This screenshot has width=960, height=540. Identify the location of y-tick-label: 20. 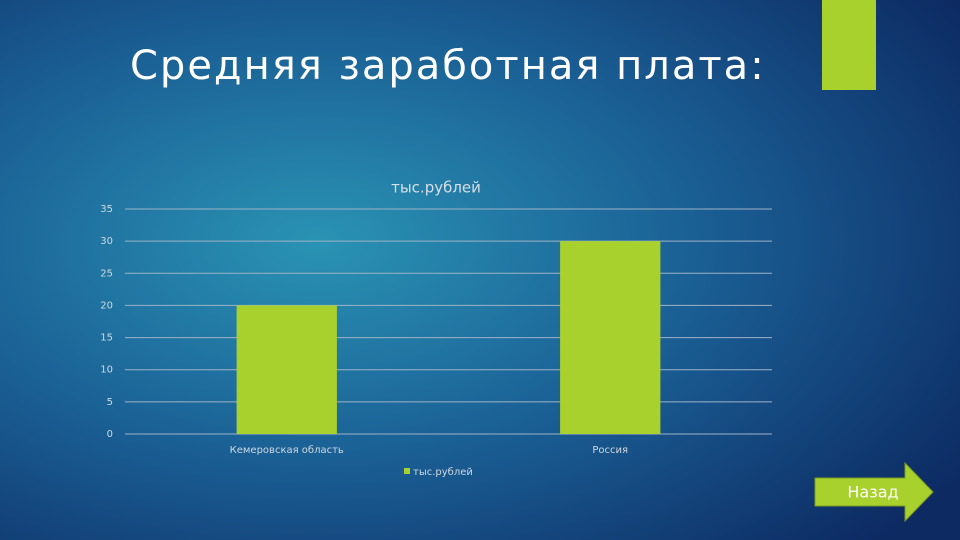
(106, 305).